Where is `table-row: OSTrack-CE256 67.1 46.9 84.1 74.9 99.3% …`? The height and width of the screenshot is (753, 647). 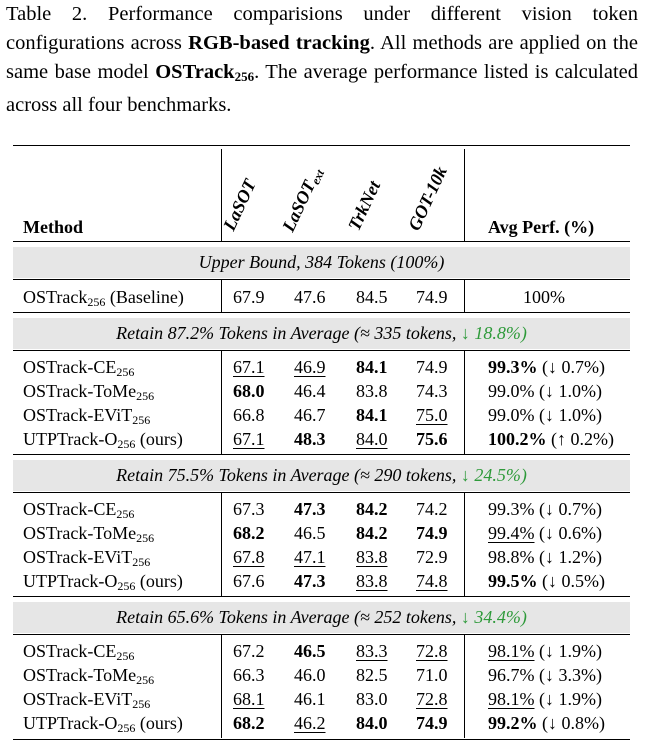
table-row: OSTrack-CE256 67.1 46.9 84.1 74.9 99.3% … is located at coordinates (321, 367).